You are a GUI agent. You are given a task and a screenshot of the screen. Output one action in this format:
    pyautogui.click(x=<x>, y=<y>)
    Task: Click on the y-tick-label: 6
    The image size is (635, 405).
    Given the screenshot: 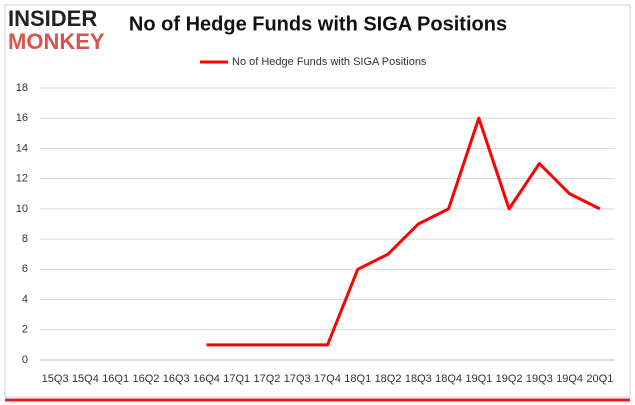 What is the action you would take?
    pyautogui.click(x=25, y=269)
    